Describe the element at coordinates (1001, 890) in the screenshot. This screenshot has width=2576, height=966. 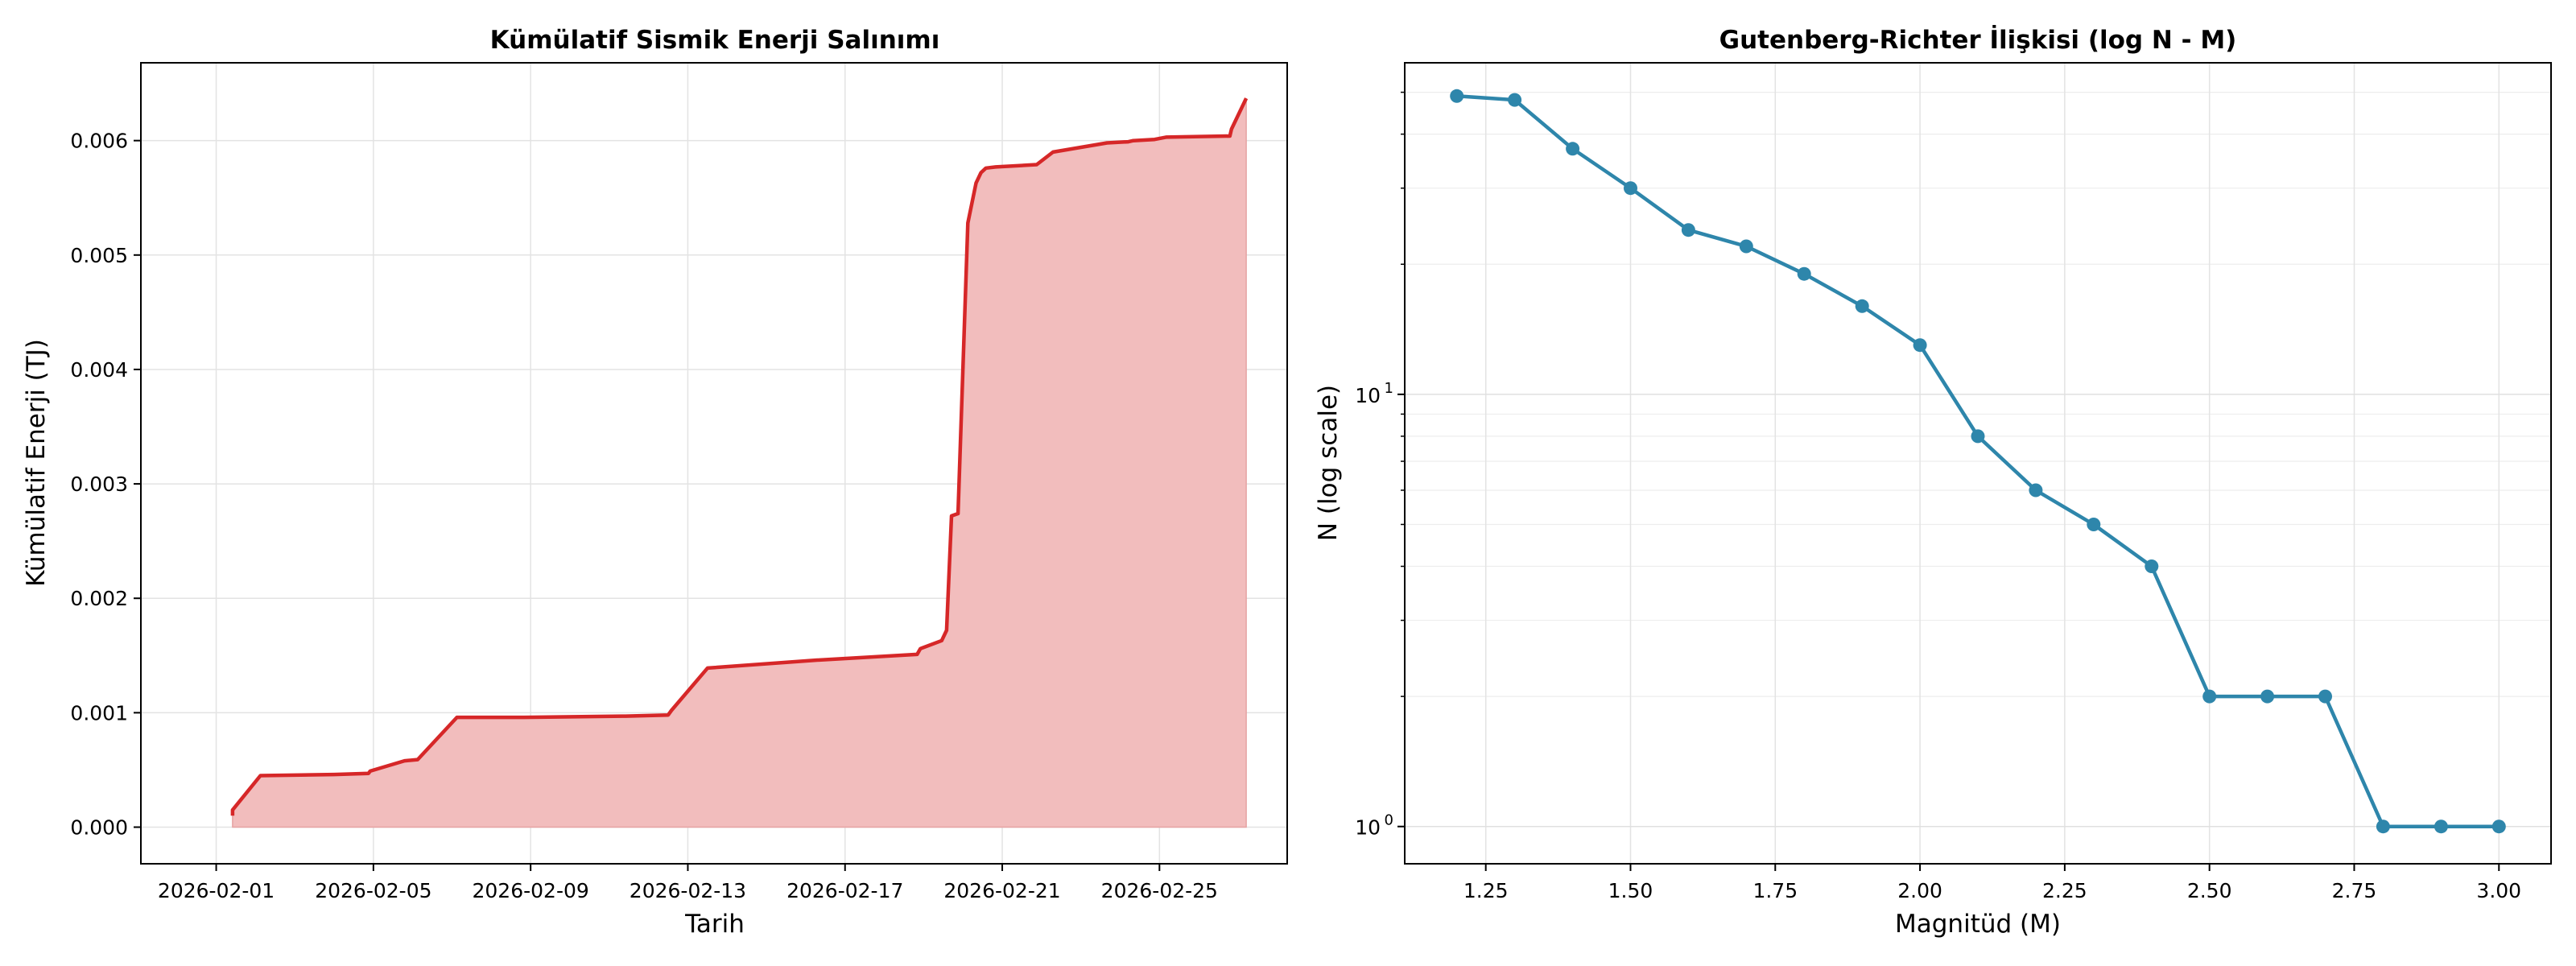
I see `x-tick-label: 2026-02-21` at that location.